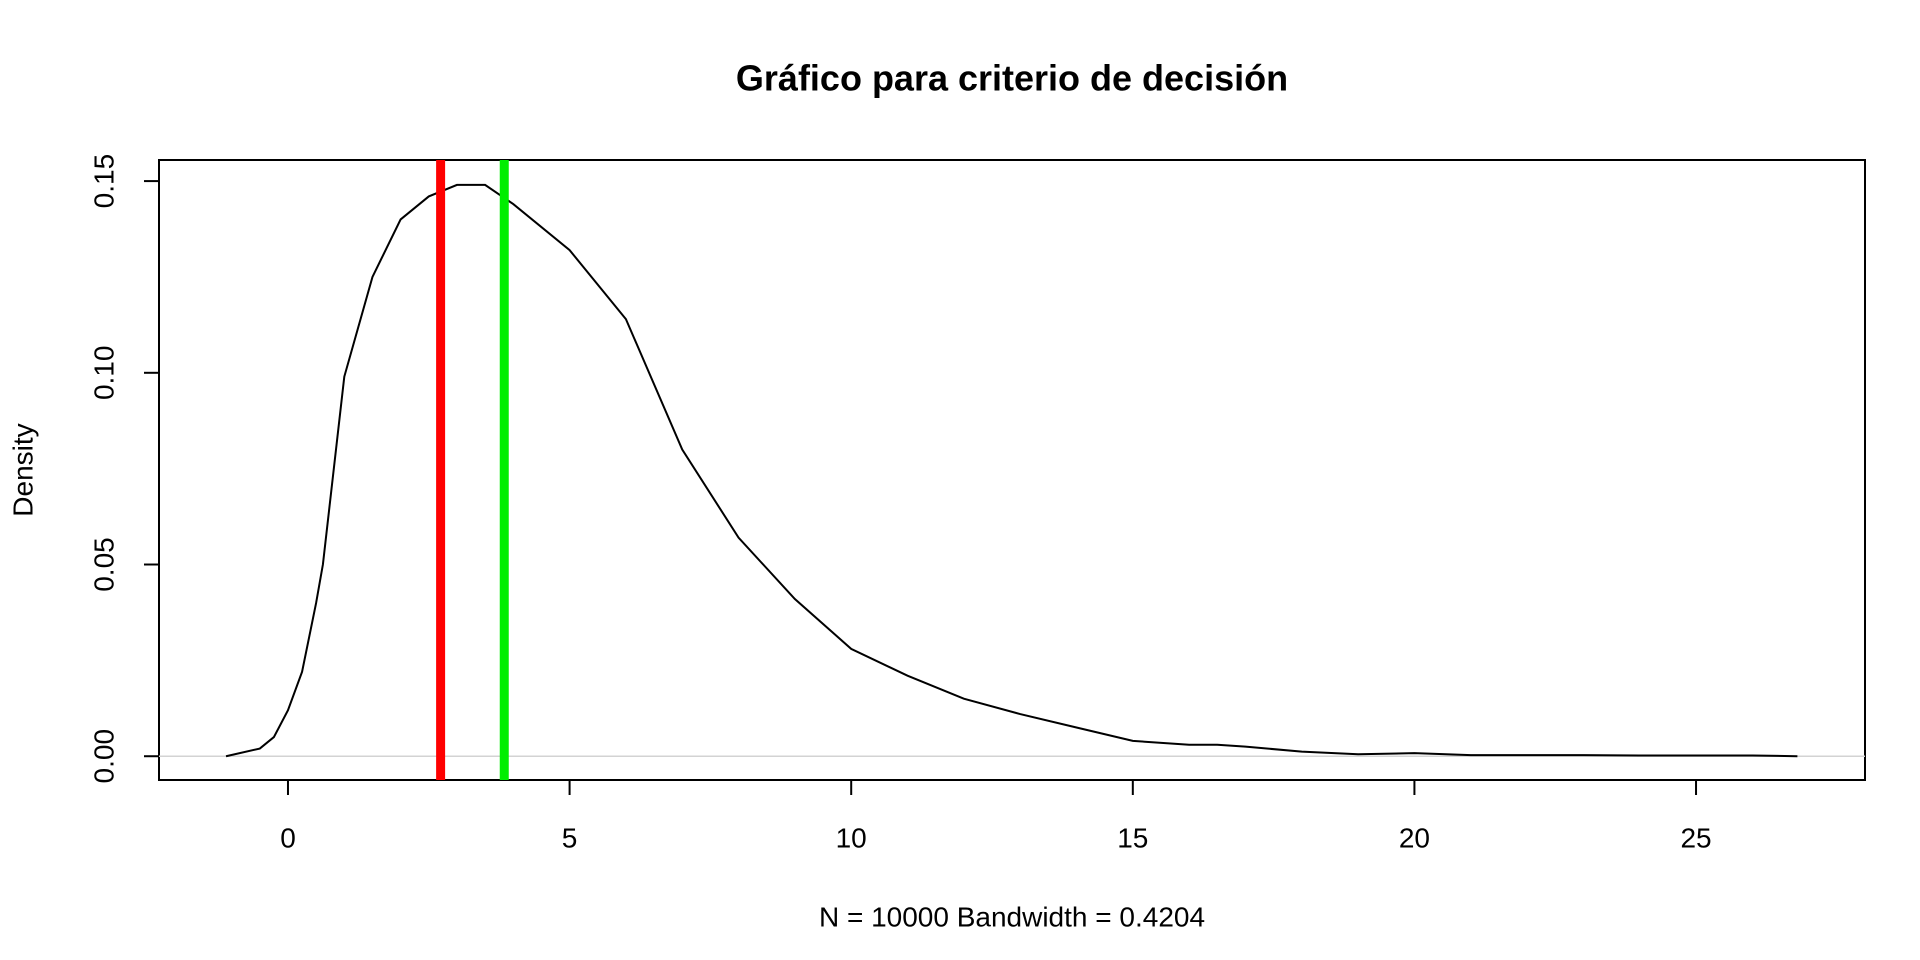  What do you see at coordinates (22, 469) in the screenshot?
I see `y-axis-label: Density` at bounding box center [22, 469].